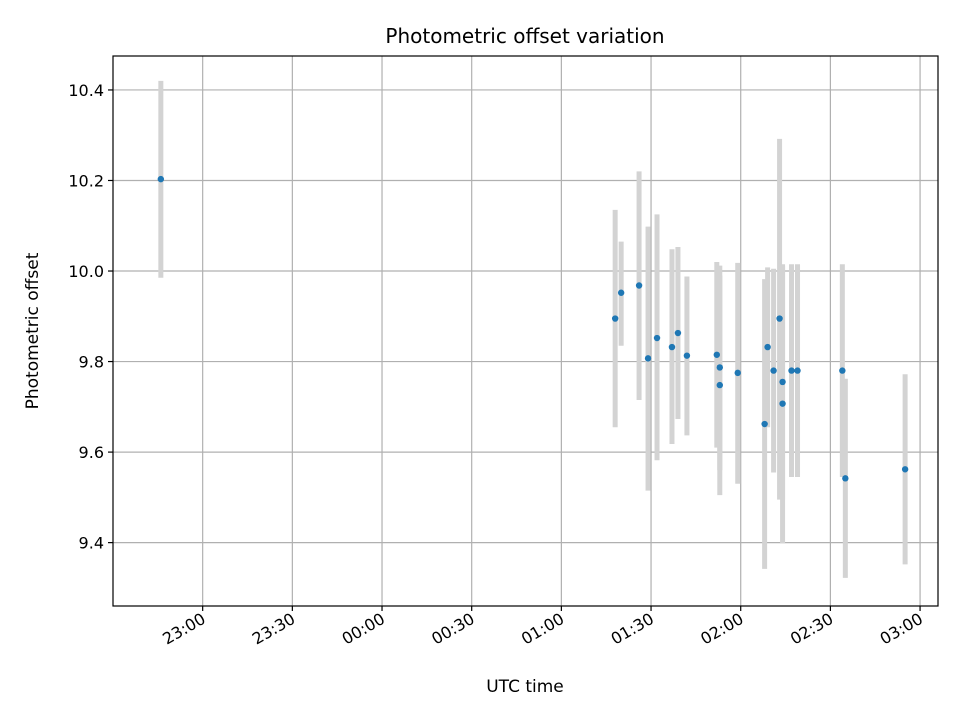  I want to click on x-tick-label: 02:30, so click(811, 629).